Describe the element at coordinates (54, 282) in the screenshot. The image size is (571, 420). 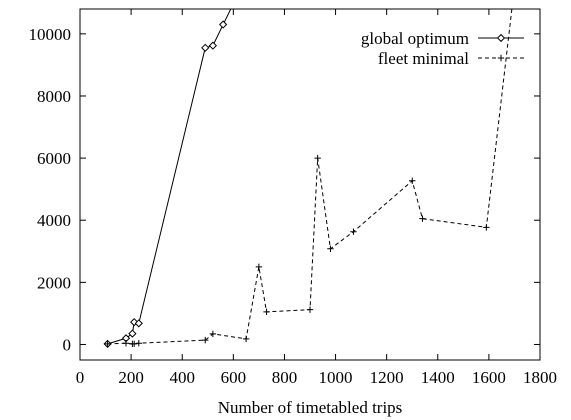
I see `y-tick-label: 2000` at that location.